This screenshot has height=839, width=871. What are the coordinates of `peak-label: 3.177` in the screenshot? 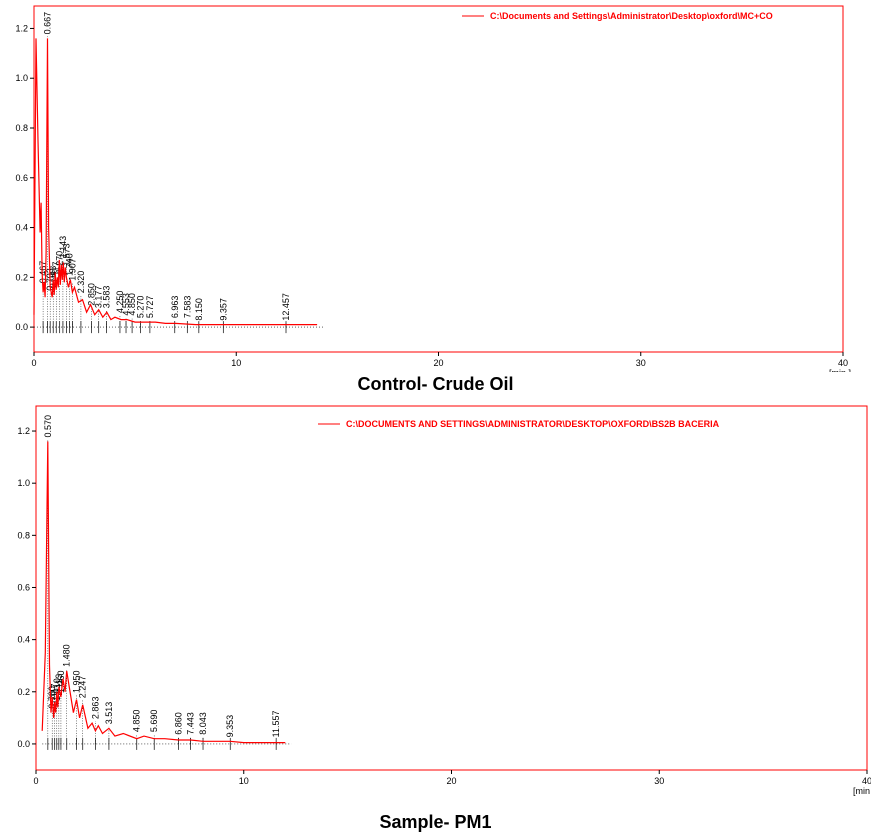 It's located at (99, 297).